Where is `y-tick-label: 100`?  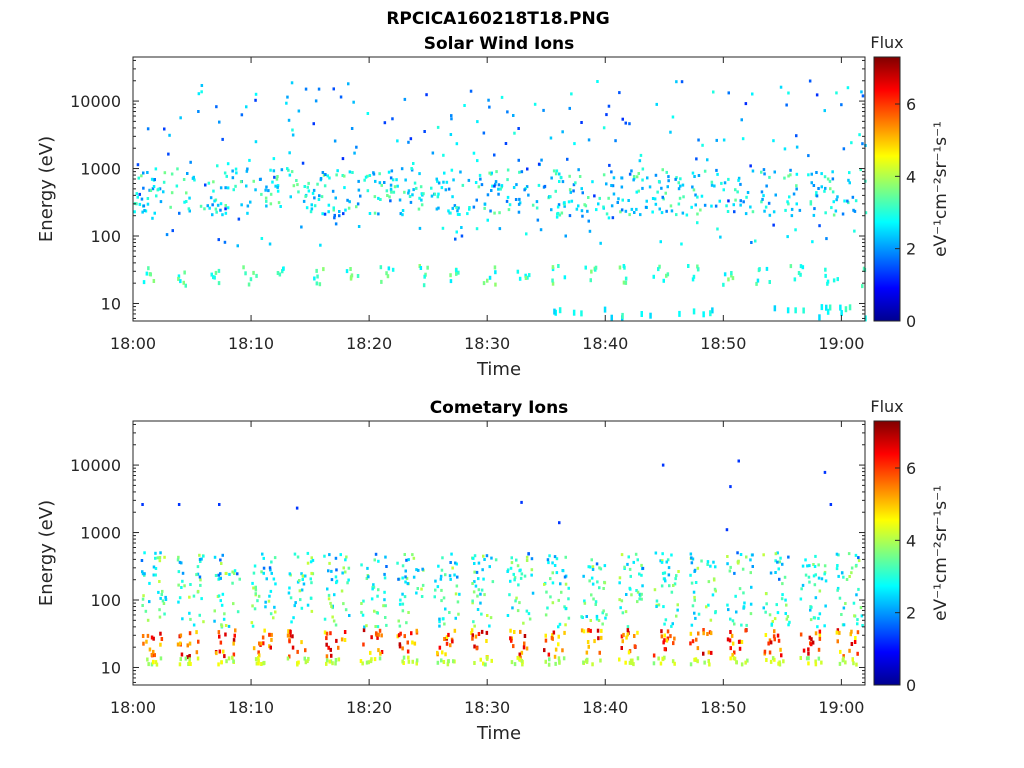
y-tick-label: 100 is located at coordinates (105, 600).